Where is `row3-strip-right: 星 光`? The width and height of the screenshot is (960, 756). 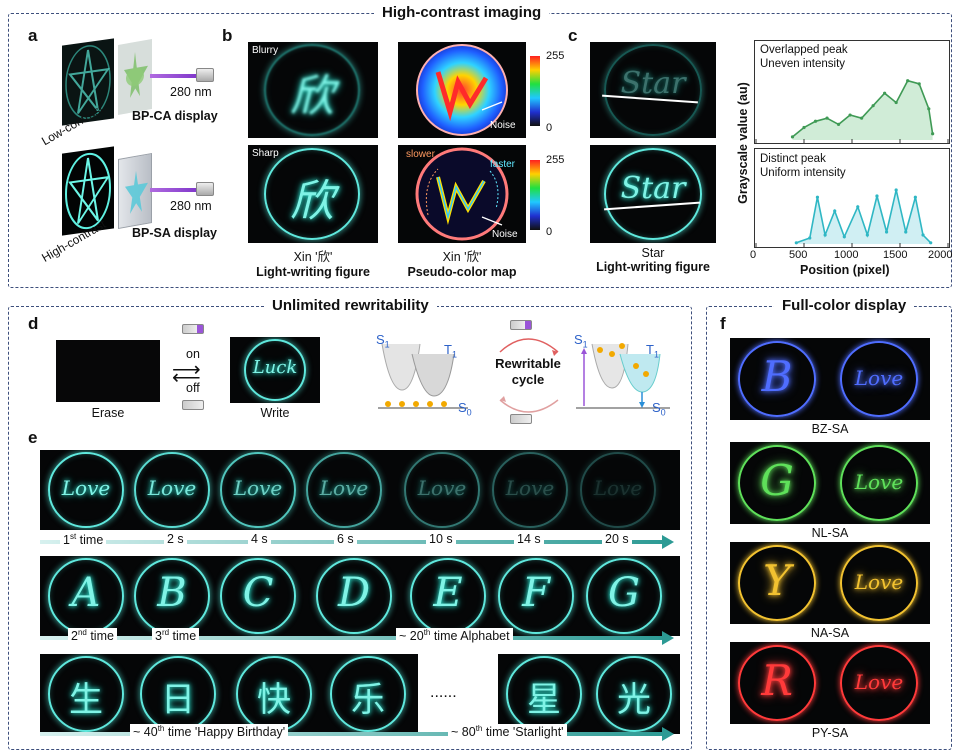
row3-strip-right: 星 光 is located at coordinates (589, 694).